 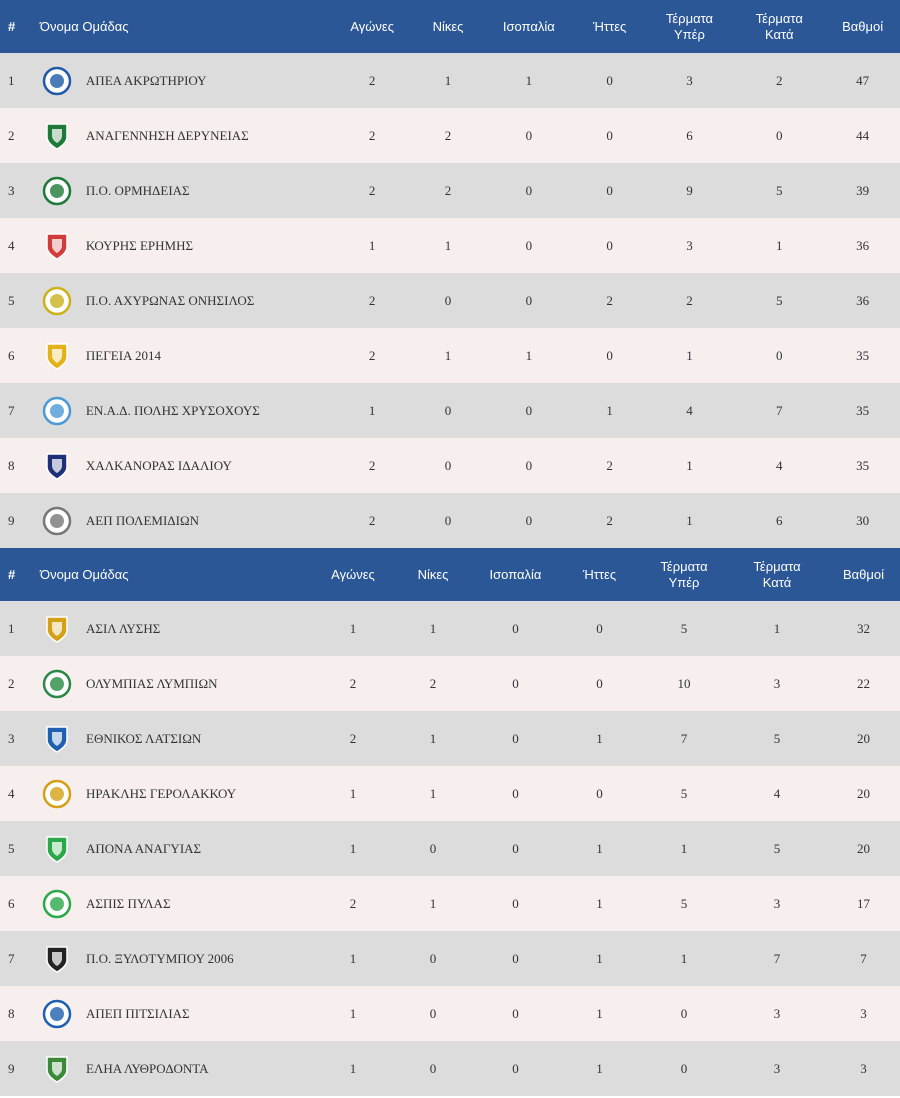 I want to click on table-row: 1 ΑΣΙΛ ΛΥΣΗΣ 1 1 0 0 5 1 32, so click(x=450, y=628).